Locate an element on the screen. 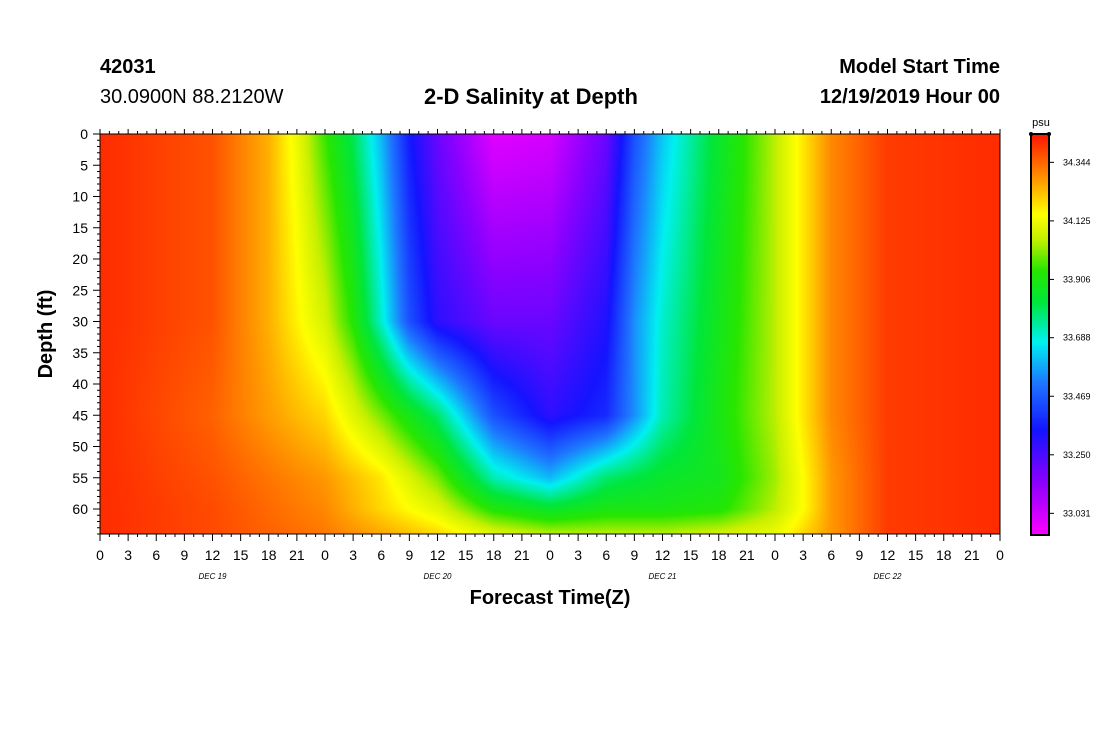 This screenshot has height=750, width=1100. model-start-time: 12/19/2019 Hour 00 is located at coordinates (909, 97).